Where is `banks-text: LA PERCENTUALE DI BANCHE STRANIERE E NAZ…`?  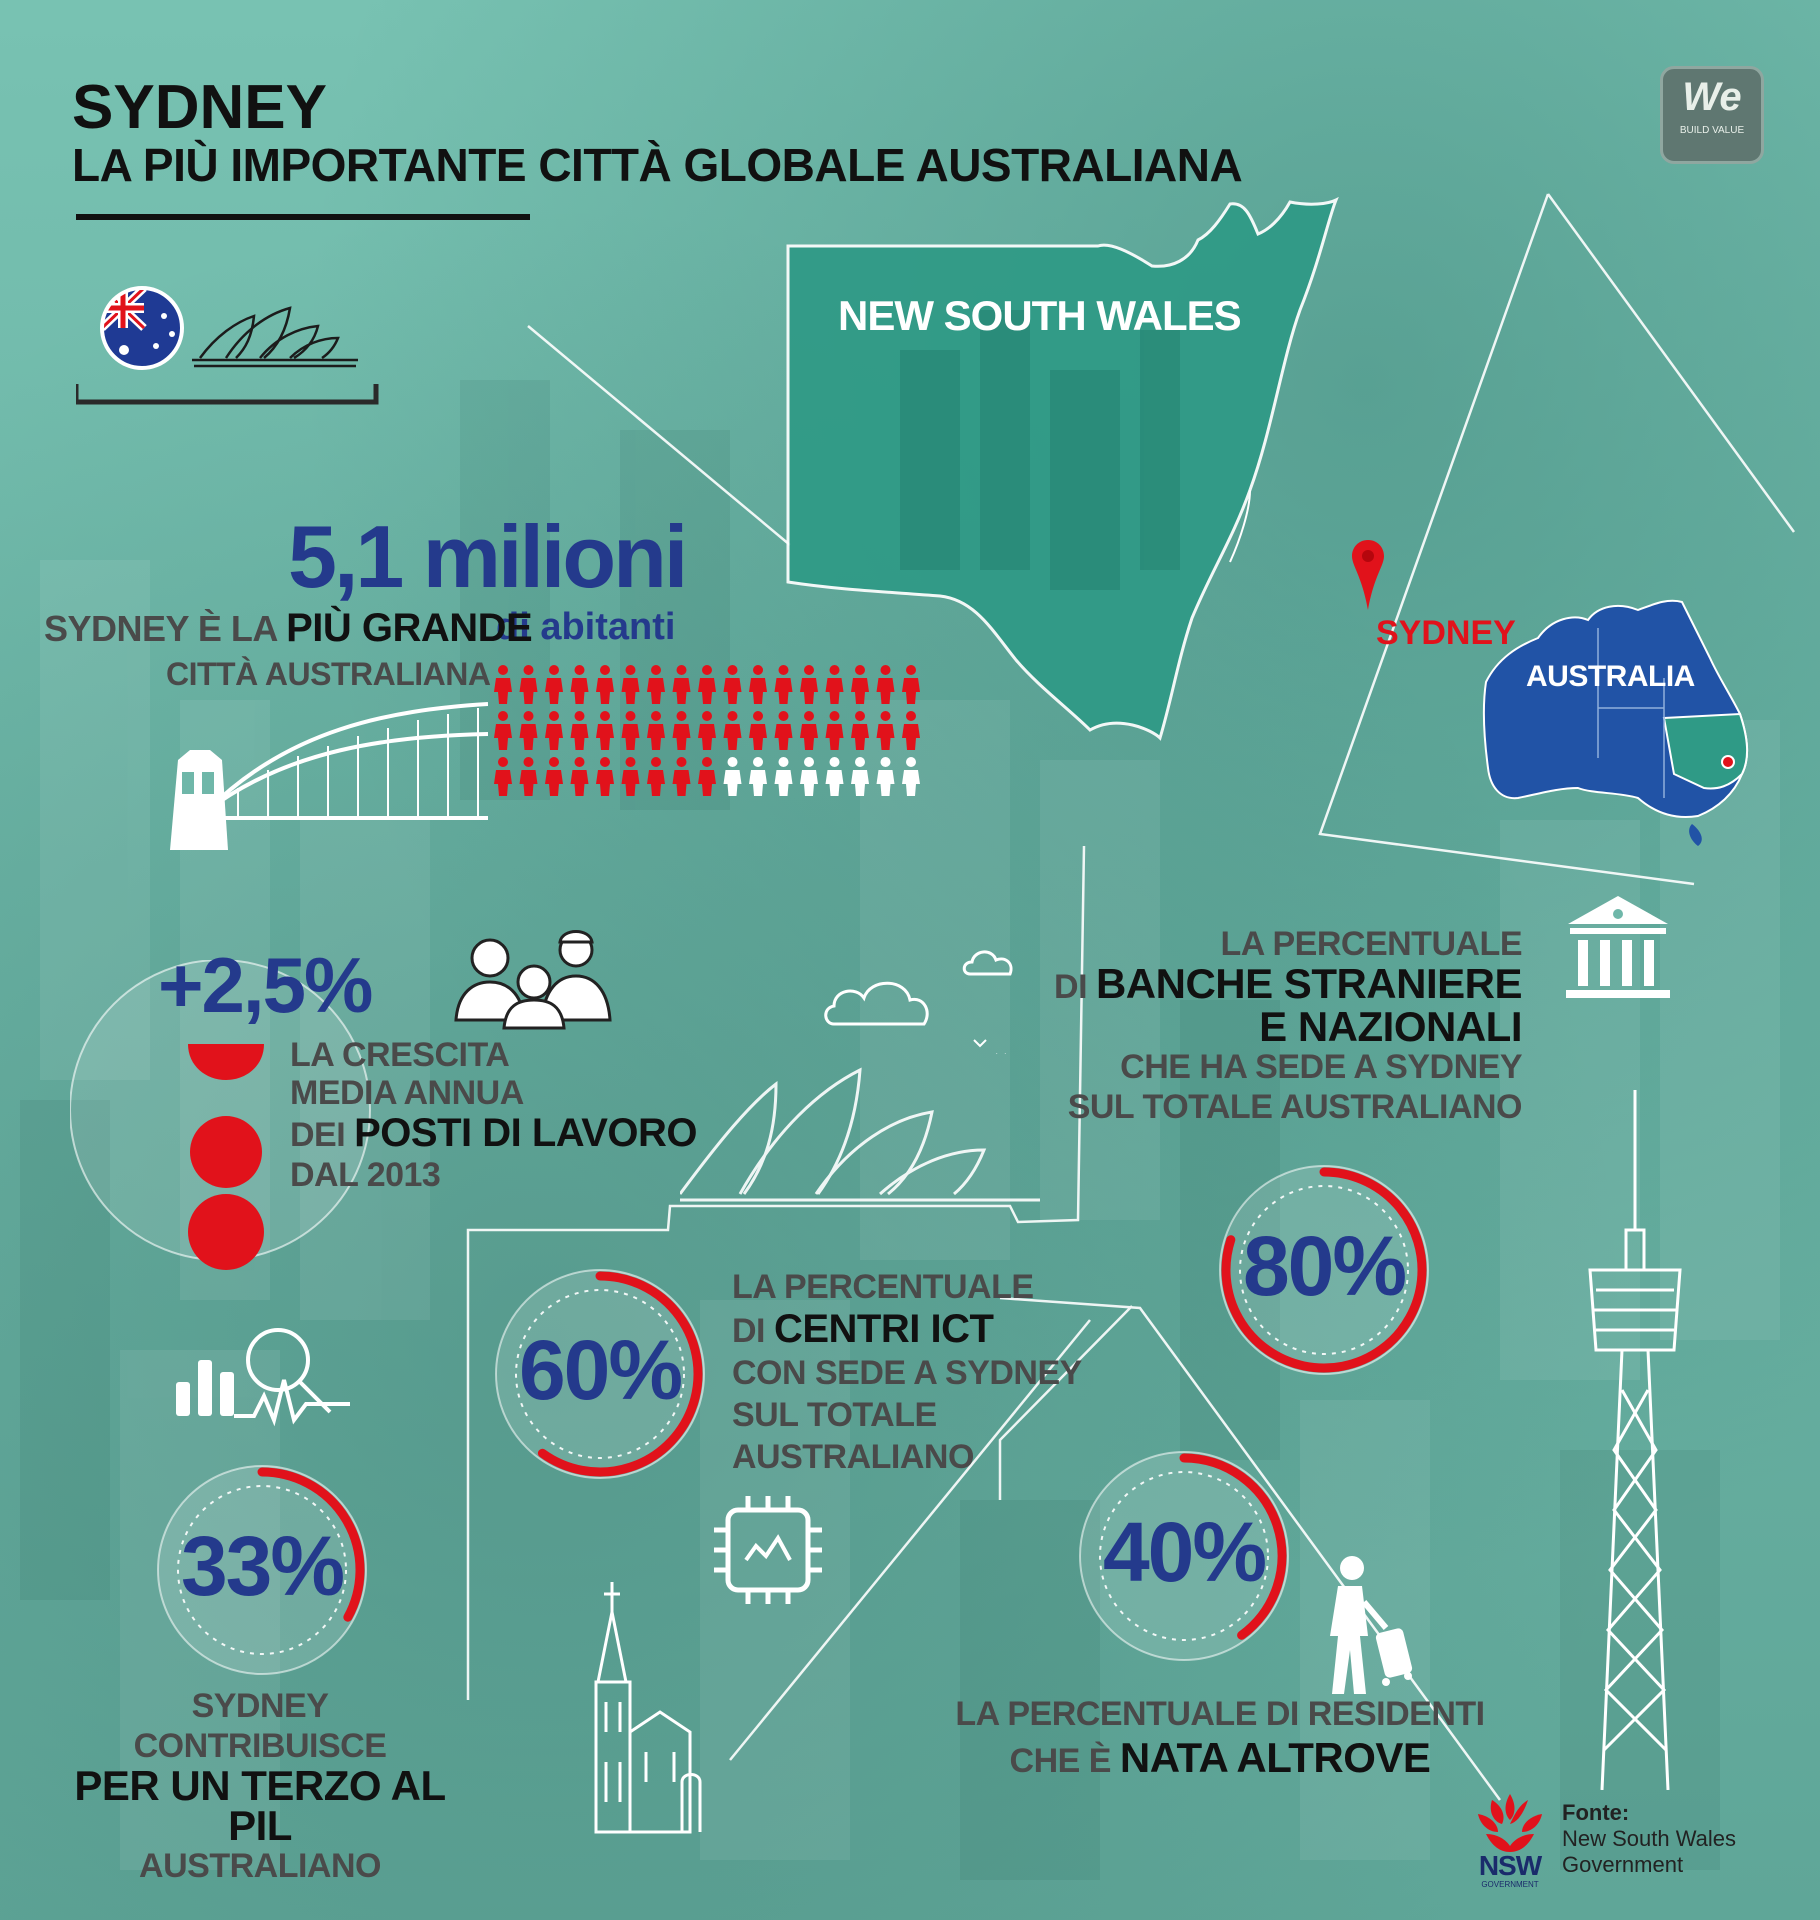 banks-text: LA PERCENTUALE DI BANCHE STRANIERE E NAZ… is located at coordinates (1211, 1025).